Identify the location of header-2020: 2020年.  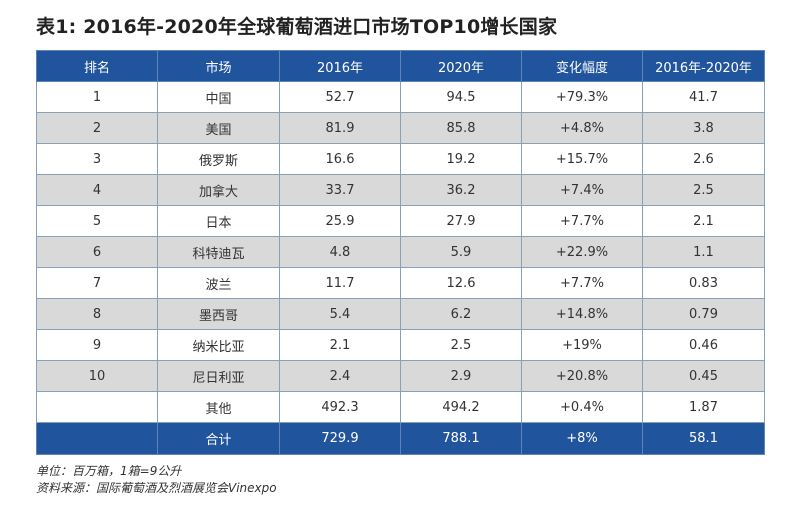
(461, 66).